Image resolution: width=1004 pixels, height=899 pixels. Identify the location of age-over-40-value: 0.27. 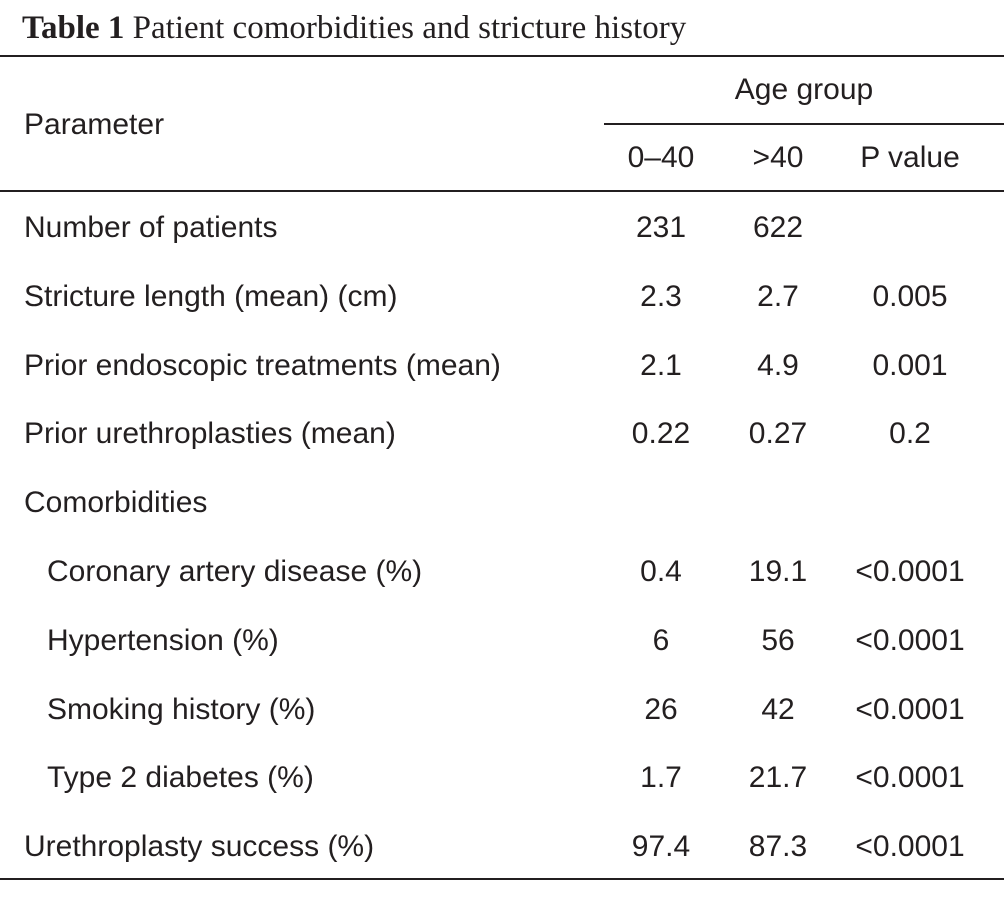
(778, 433).